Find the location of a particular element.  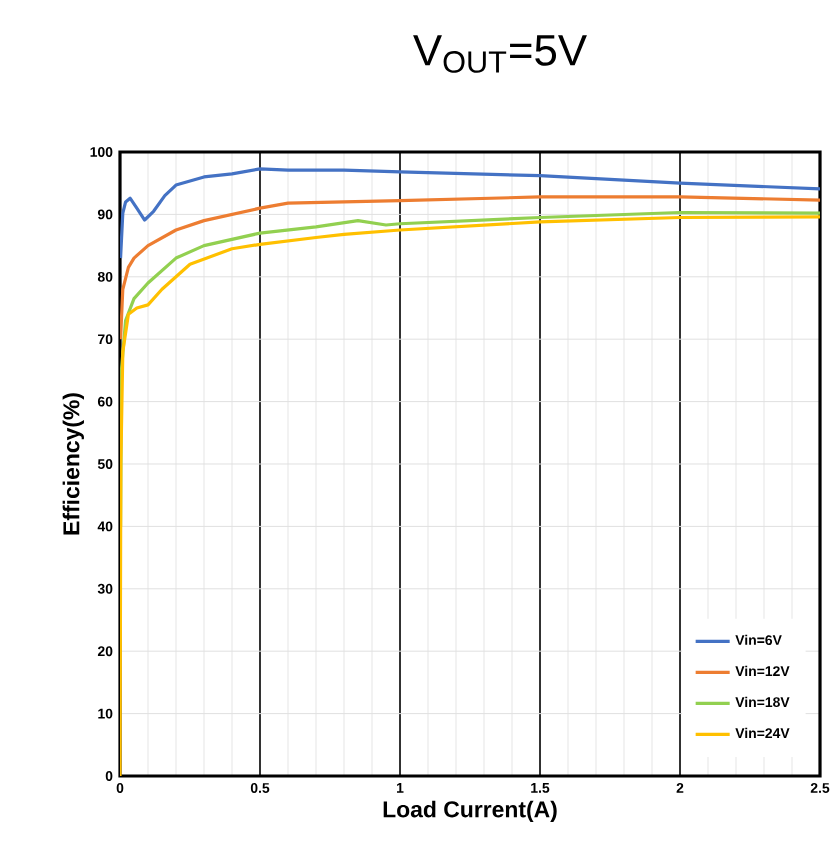

x-axis-title: Load Current(A) is located at coordinates (470, 811).